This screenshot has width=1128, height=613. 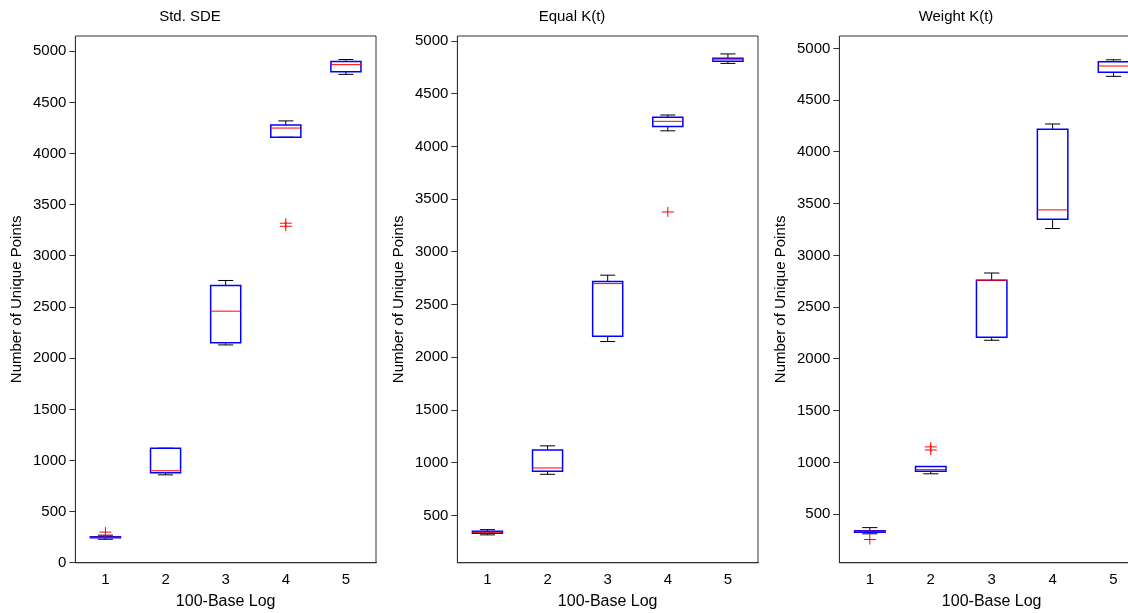 I want to click on y-tick-label: 0, so click(x=62, y=561).